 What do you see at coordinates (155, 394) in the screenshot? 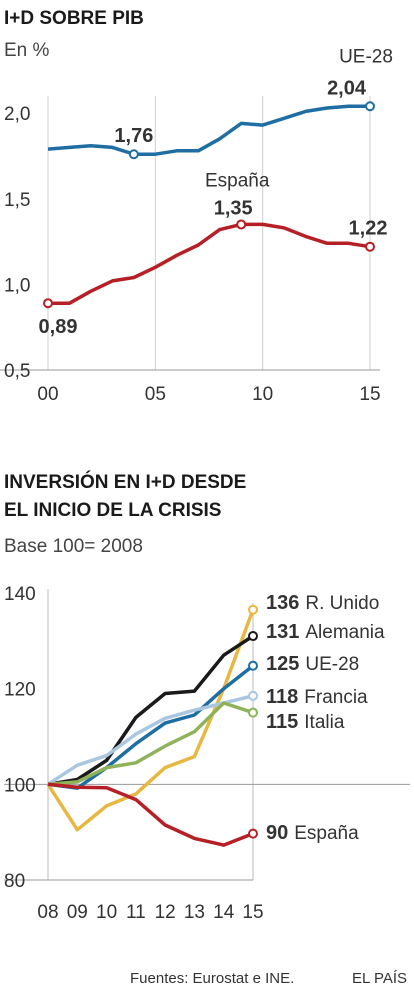
I see `chart1-xtick-label: 05` at bounding box center [155, 394].